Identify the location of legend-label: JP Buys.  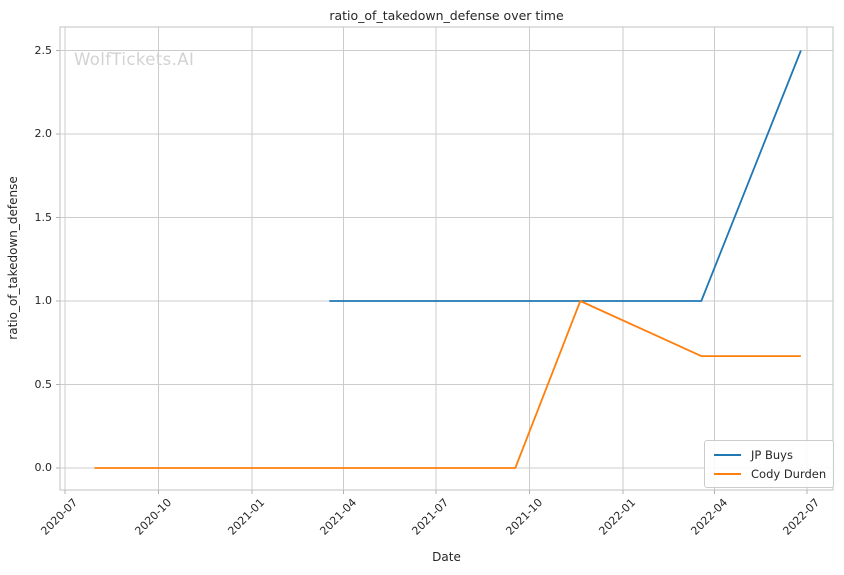
(772, 454).